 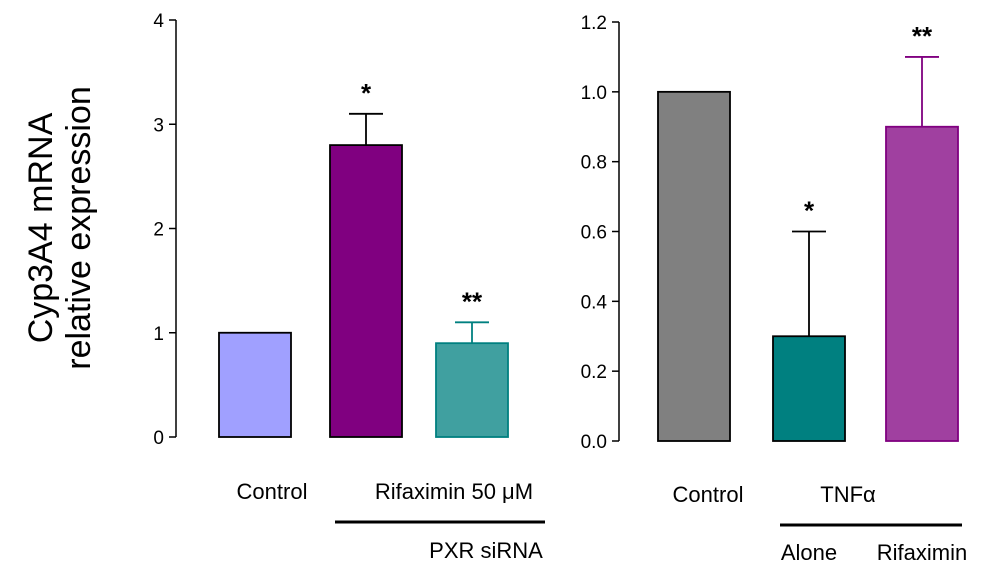 What do you see at coordinates (594, 302) in the screenshot?
I see `right-y-tick-label: 0.4` at bounding box center [594, 302].